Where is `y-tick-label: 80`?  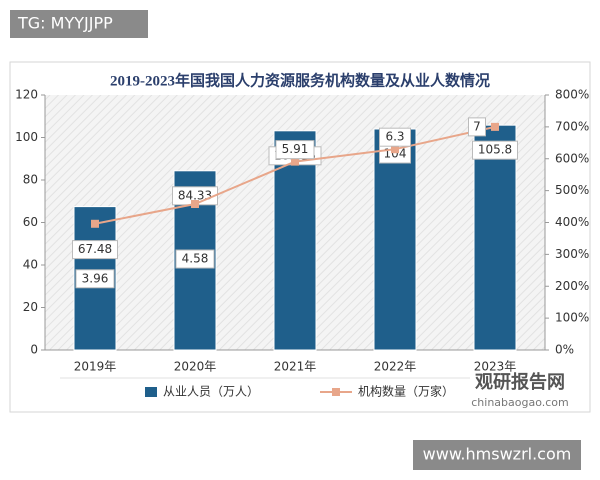
y-tick-label: 80 is located at coordinates (30, 180).